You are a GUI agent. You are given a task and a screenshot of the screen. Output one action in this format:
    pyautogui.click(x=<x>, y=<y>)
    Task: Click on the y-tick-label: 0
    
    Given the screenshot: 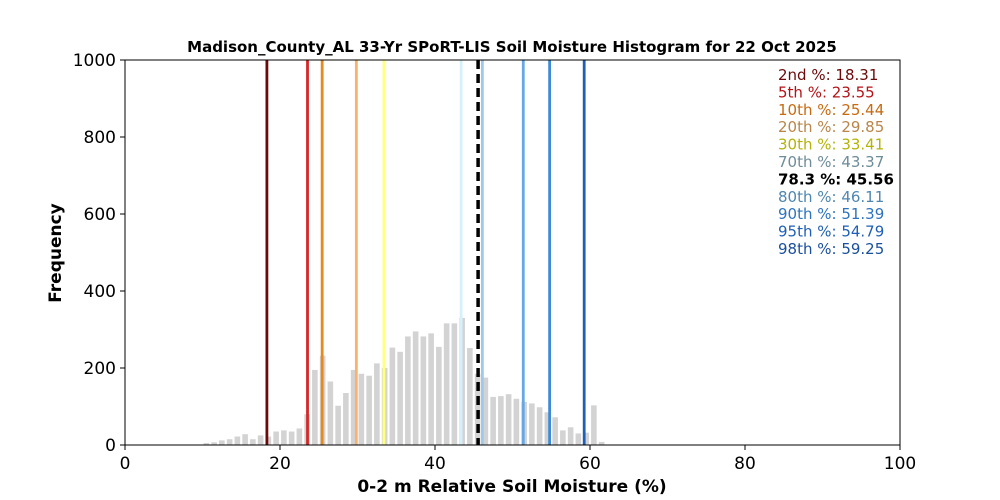 What is the action you would take?
    pyautogui.click(x=110, y=446)
    